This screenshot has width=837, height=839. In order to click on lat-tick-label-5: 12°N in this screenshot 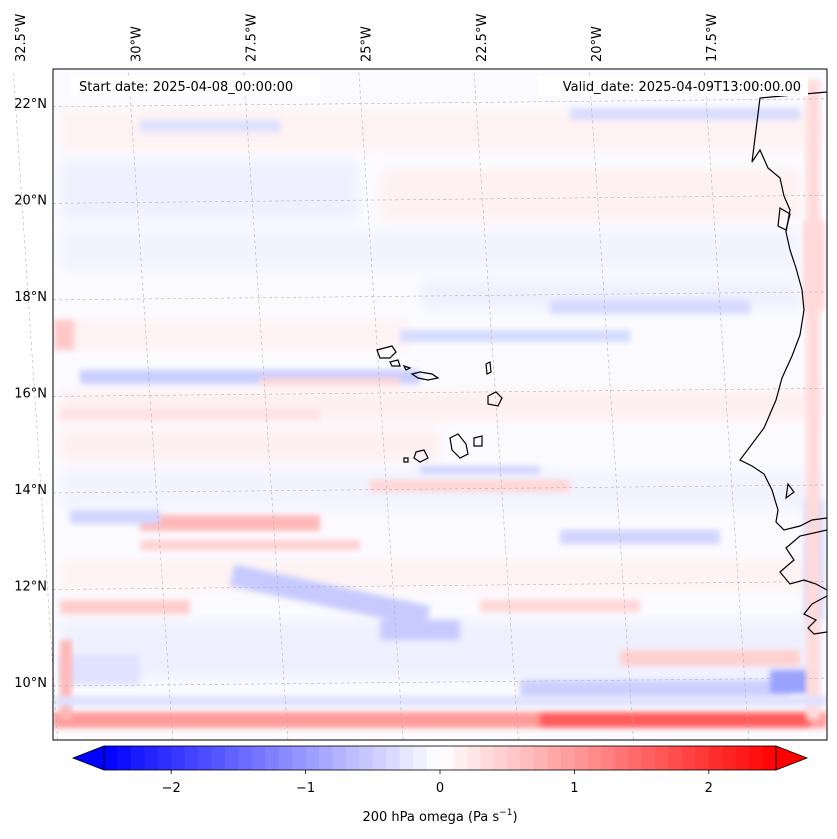, I will do `click(30, 587)`.